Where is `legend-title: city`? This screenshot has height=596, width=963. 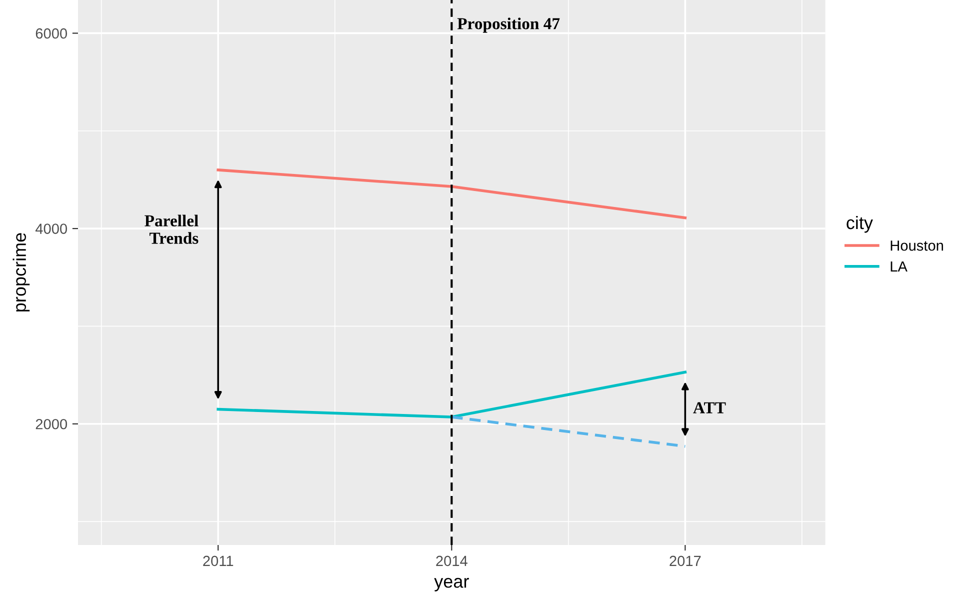
legend-title: city is located at coordinates (859, 224).